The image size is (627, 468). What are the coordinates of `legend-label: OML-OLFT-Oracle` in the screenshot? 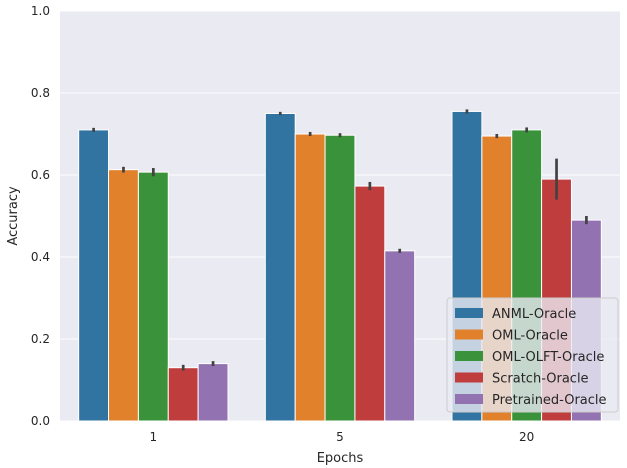 It's located at (548, 357).